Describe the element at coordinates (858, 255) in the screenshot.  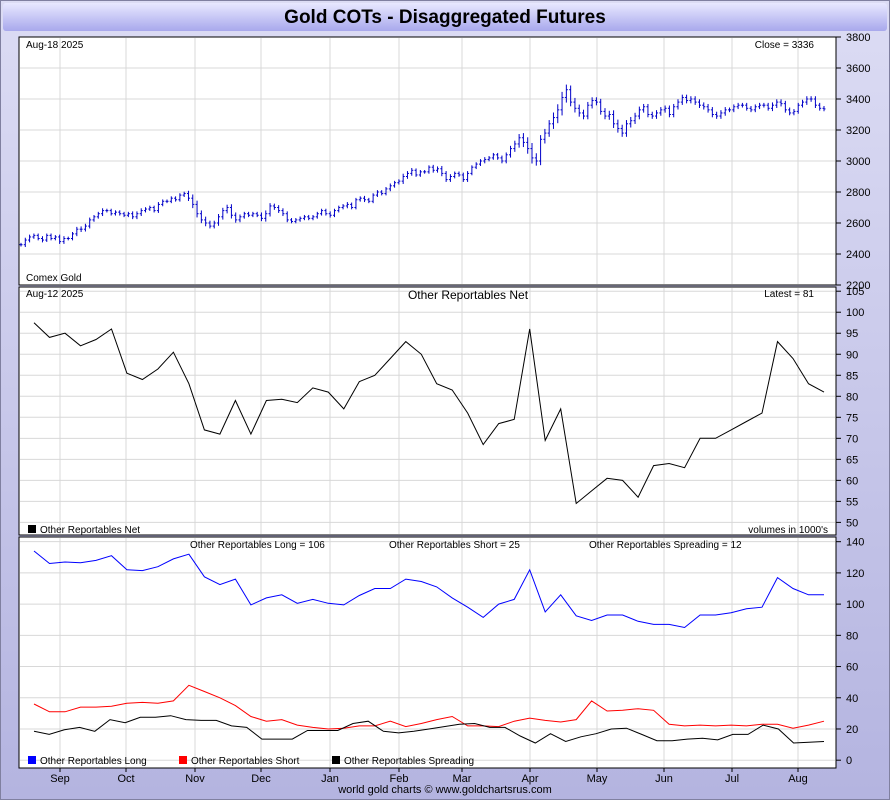
I see `y-tick-label: 2400` at that location.